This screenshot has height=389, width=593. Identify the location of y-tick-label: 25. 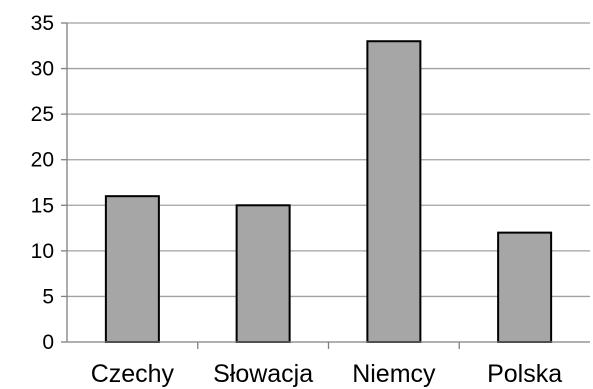
(42, 114).